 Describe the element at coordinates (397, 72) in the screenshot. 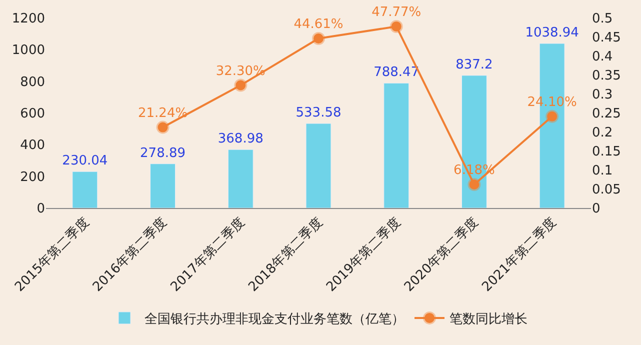

I see `data-label: 788.47` at that location.